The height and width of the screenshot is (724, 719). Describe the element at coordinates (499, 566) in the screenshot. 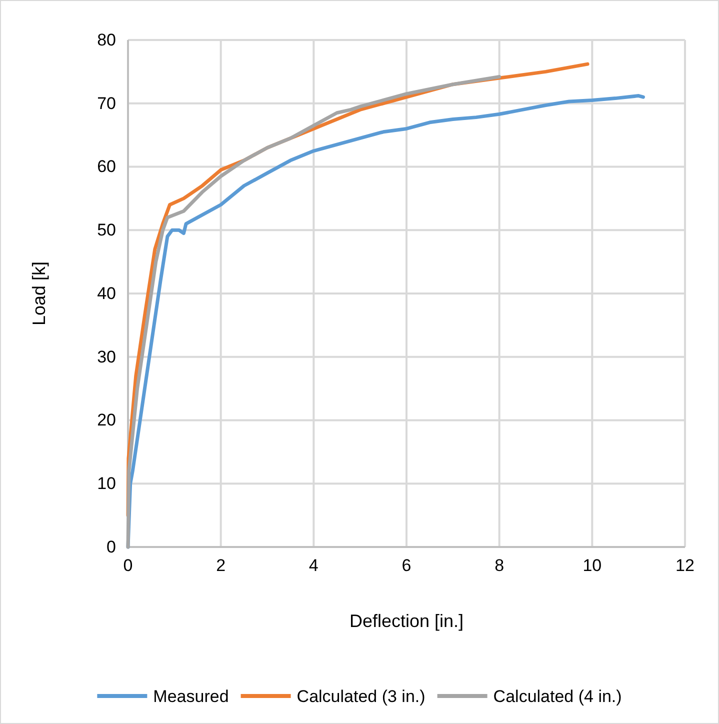

I see `x-tick-label: 8` at that location.